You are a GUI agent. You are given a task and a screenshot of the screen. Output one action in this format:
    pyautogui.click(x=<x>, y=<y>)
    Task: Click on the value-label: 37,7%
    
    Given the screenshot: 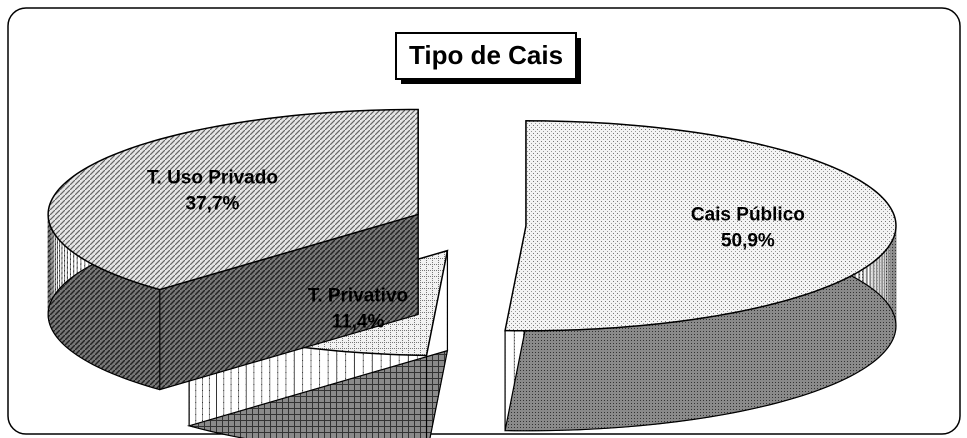 What is the action you would take?
    pyautogui.click(x=213, y=204)
    